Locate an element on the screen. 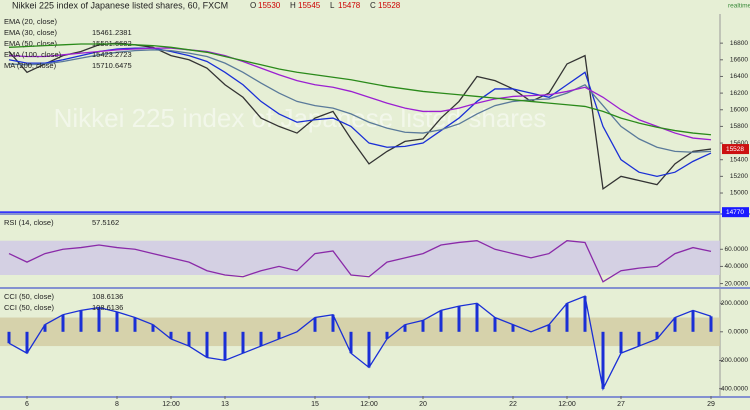 This screenshot has width=750, height=410. x-tick-label: 29 is located at coordinates (711, 404).